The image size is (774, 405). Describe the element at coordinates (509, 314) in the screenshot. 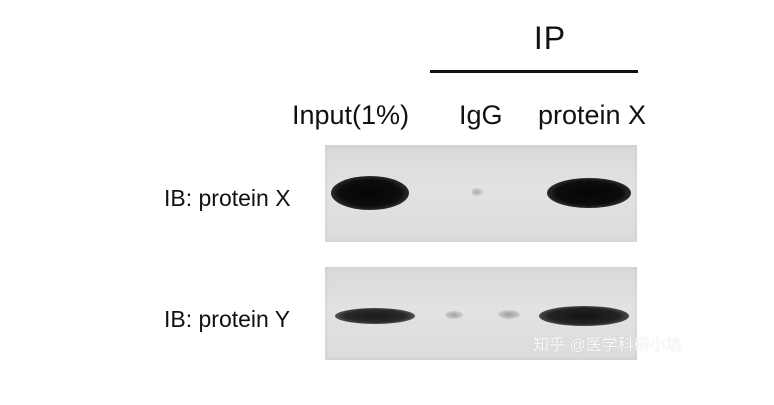

I see `band-igg-protein-y-right` at that location.